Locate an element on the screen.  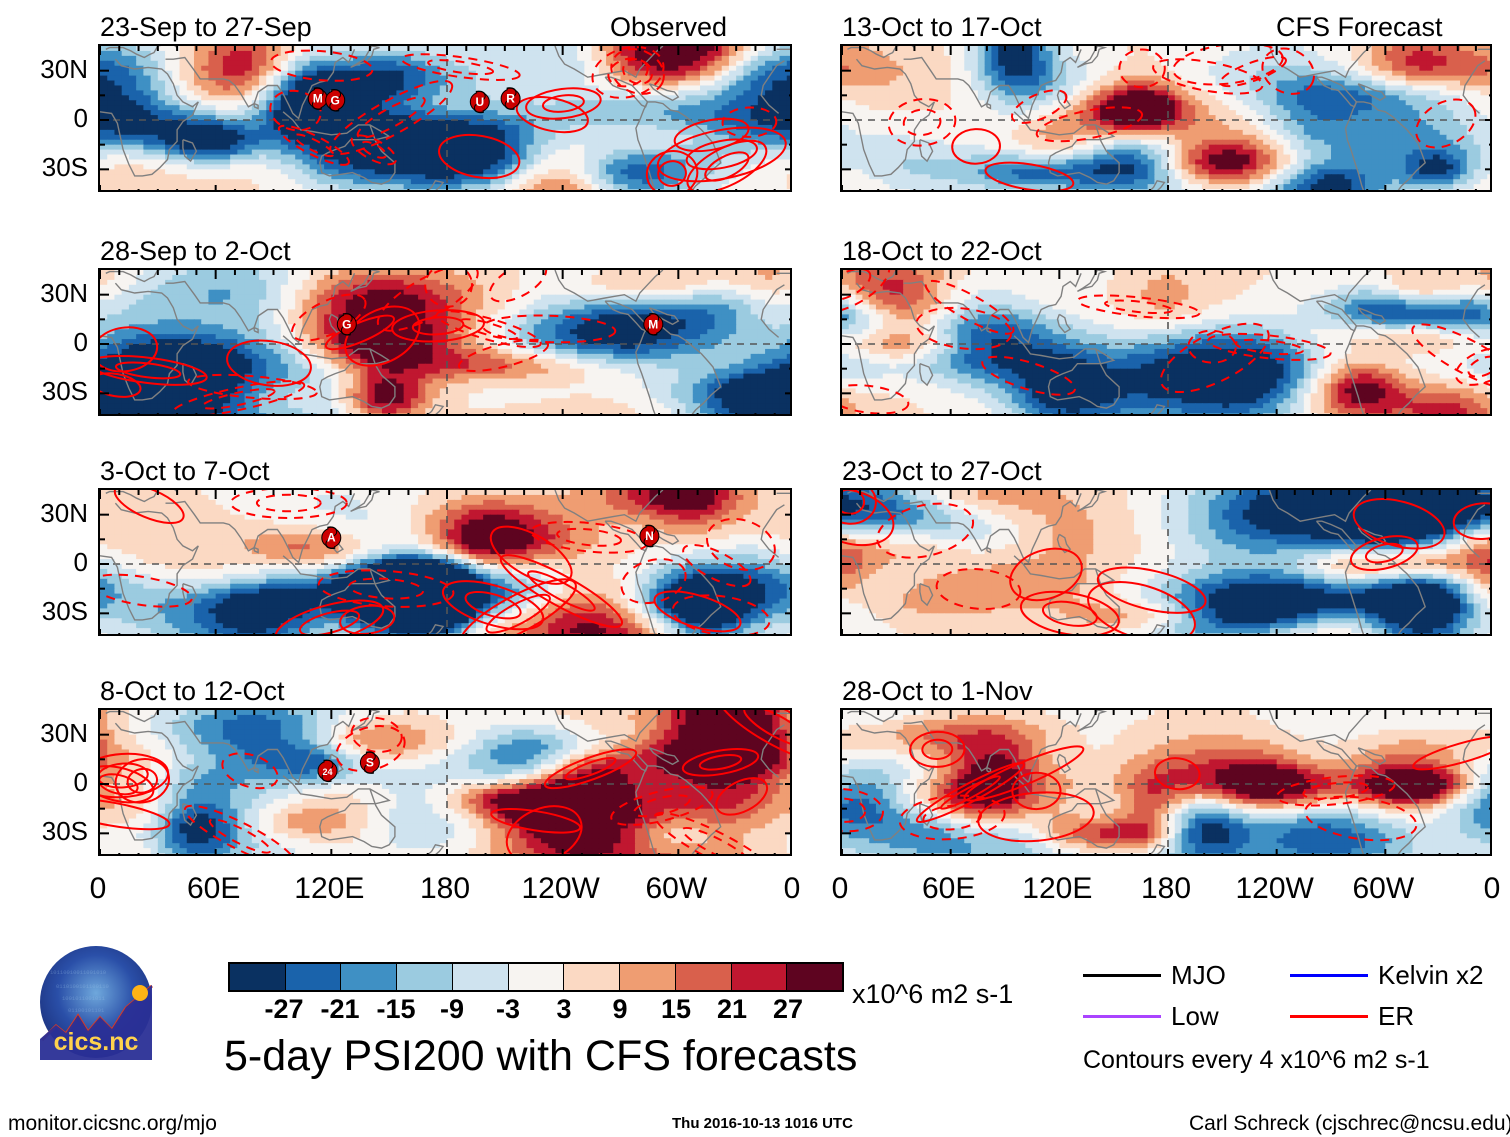
colorbar-tick--21: -21 is located at coordinates (340, 1009).